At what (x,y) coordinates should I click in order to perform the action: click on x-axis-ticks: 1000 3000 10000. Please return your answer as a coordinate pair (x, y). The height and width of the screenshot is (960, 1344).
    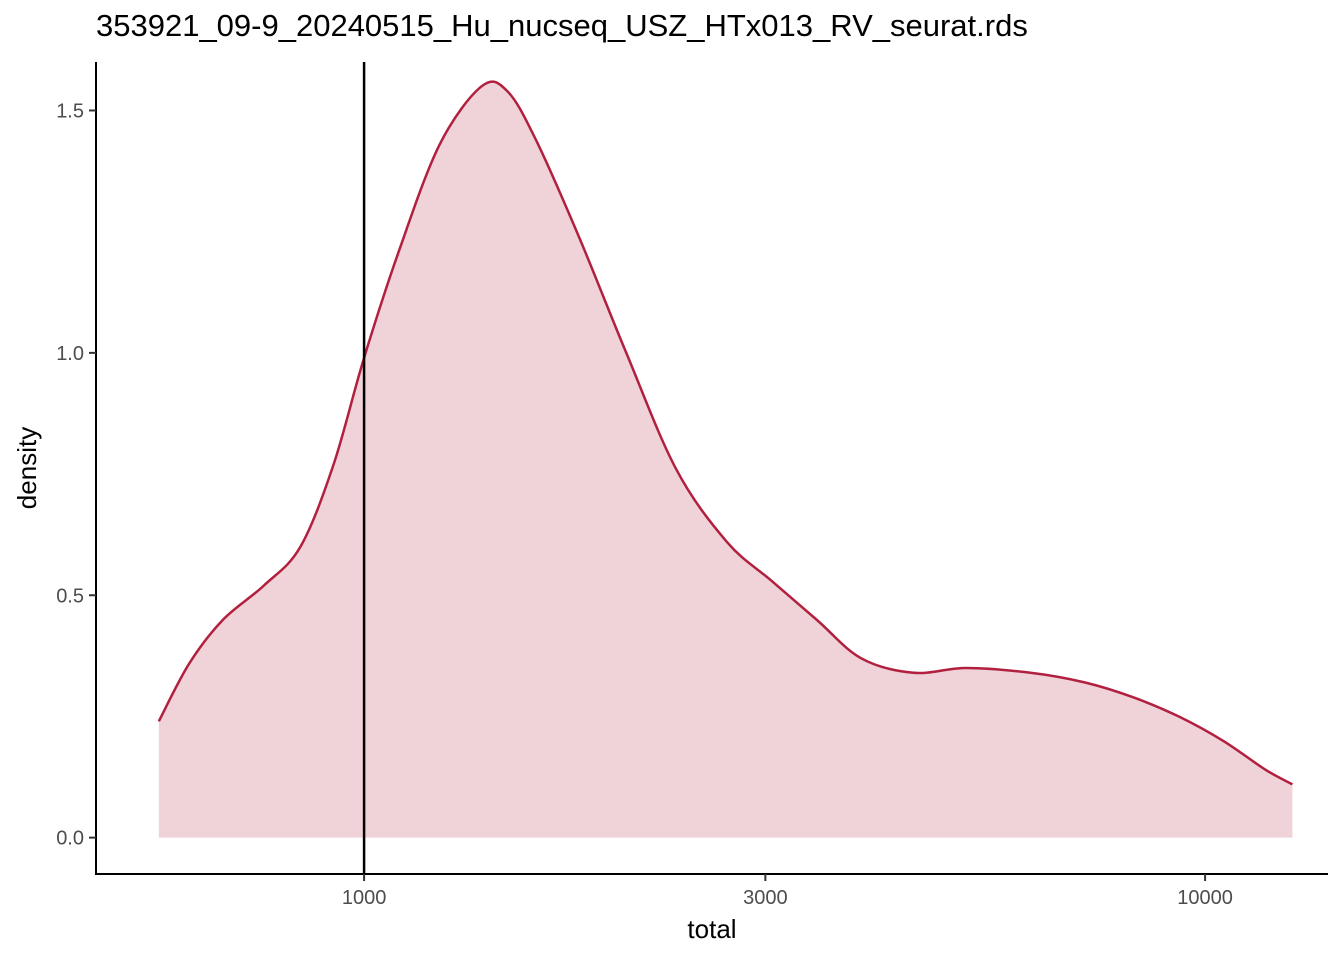
    Looking at the image, I should click on (787, 891).